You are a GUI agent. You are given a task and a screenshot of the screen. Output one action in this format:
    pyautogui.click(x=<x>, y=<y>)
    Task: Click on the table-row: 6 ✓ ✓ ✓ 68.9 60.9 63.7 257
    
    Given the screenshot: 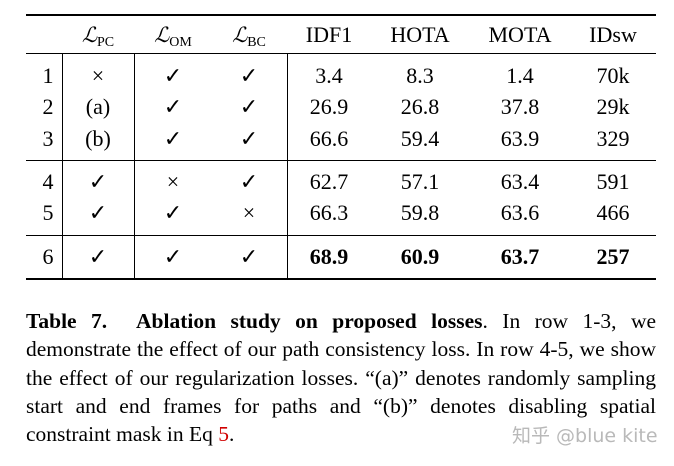 What is the action you would take?
    pyautogui.click(x=337, y=257)
    